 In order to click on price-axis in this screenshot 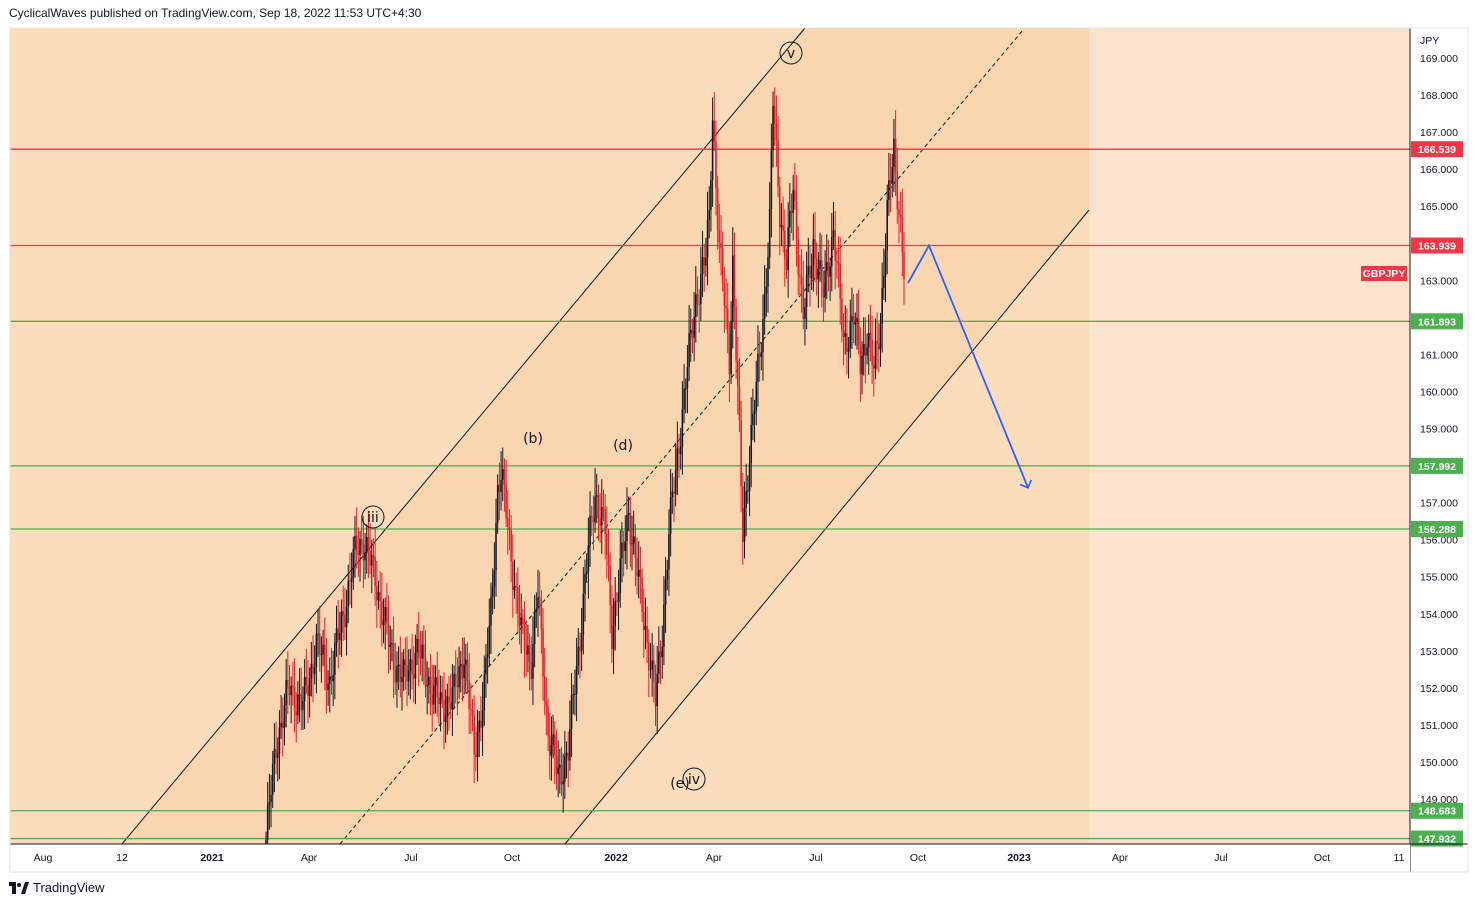, I will do `click(1439, 436)`.